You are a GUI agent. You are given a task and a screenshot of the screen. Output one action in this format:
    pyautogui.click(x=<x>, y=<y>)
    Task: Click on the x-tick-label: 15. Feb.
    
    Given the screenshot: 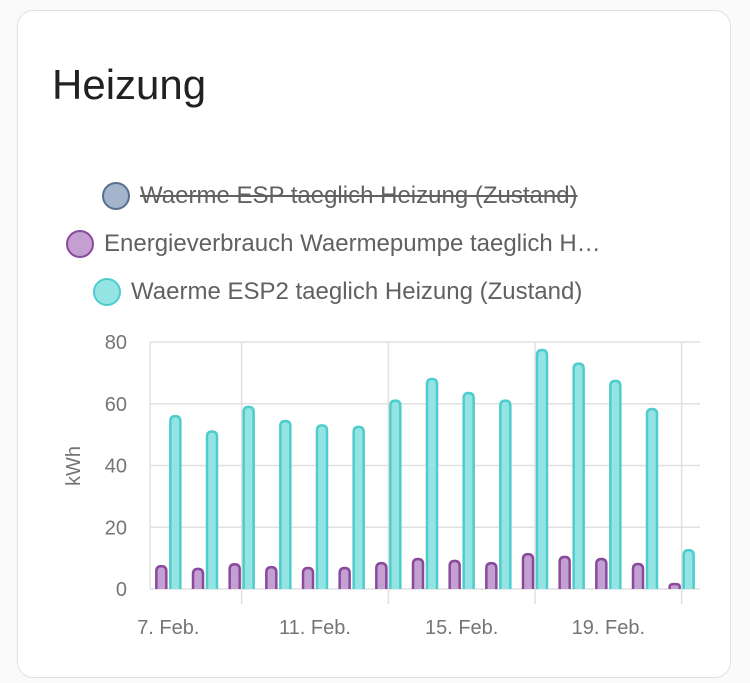 What is the action you would take?
    pyautogui.click(x=461, y=628)
    